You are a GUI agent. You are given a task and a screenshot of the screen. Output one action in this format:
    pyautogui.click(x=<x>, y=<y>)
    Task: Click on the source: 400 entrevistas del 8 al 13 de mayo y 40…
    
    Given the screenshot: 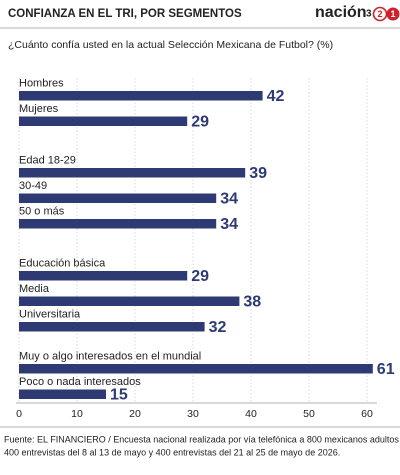 What is the action you would take?
    pyautogui.click(x=172, y=452)
    